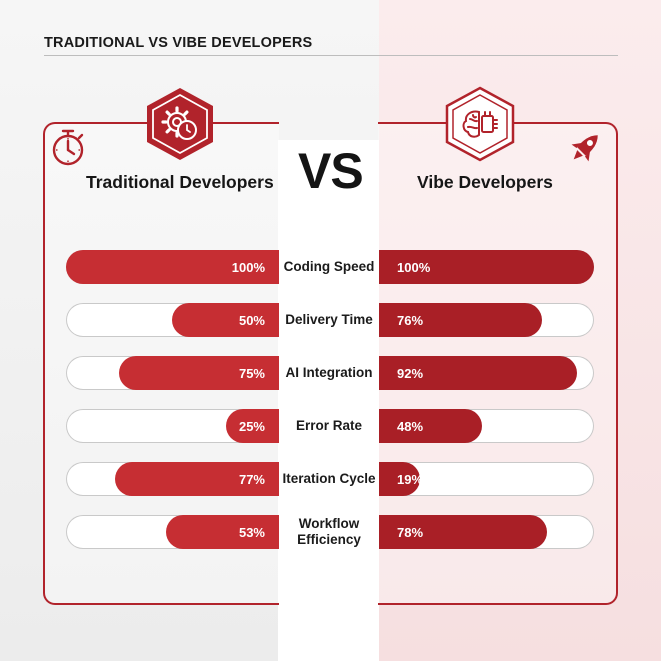 Image resolution: width=661 pixels, height=661 pixels. I want to click on vibe-bar: 48%, so click(430, 426).